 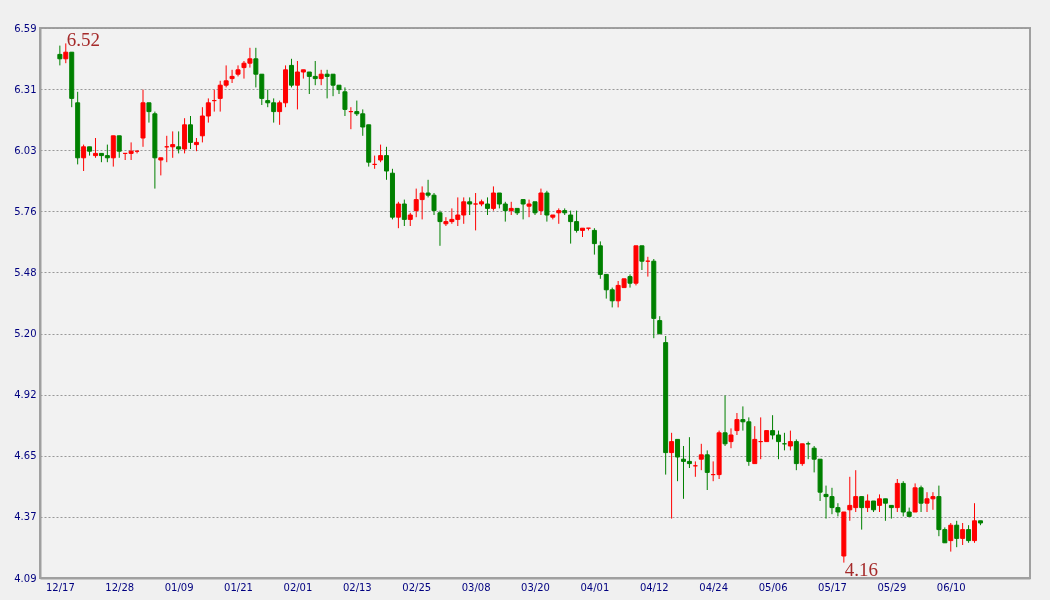 What do you see at coordinates (60, 587) in the screenshot?
I see `x-tick-label: 12/17` at bounding box center [60, 587].